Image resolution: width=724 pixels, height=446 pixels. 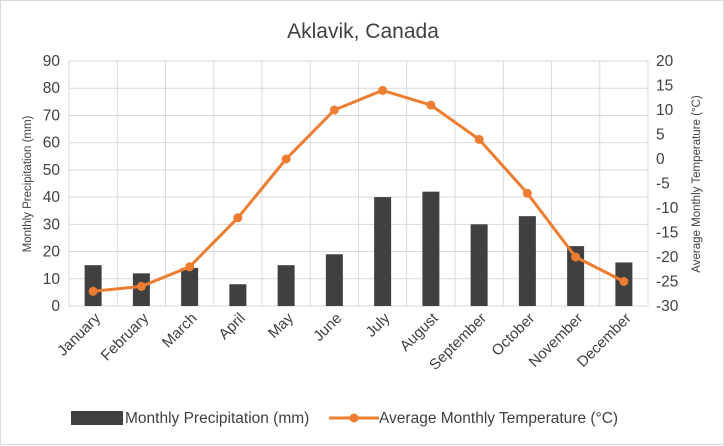 I want to click on right-tick-label: -30, so click(x=667, y=306).